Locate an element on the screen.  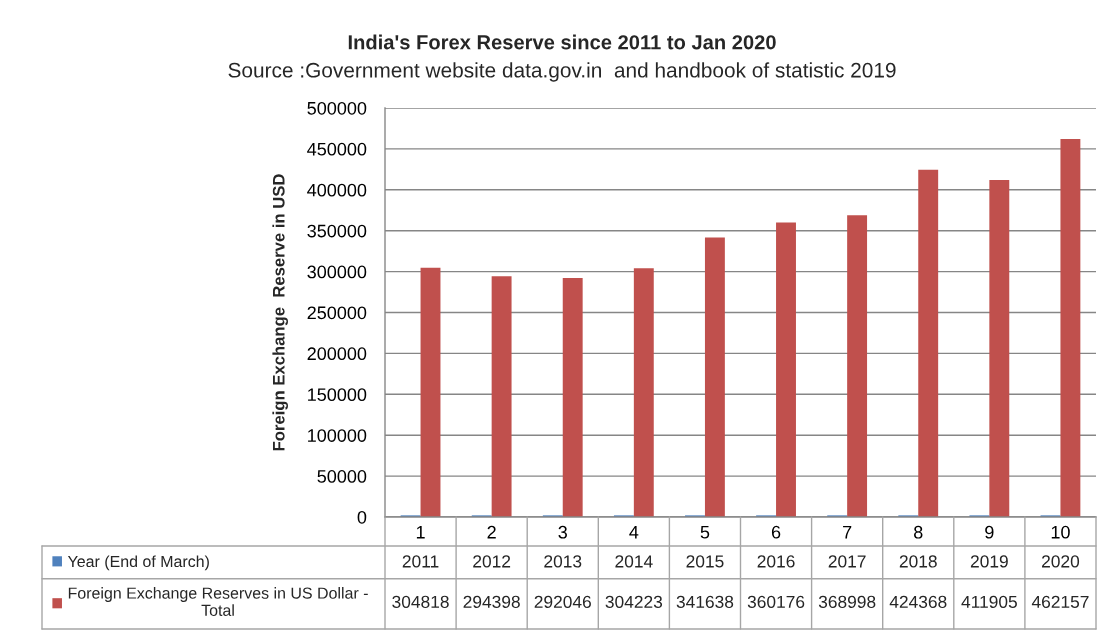
data-label: 462157 is located at coordinates (1060, 602).